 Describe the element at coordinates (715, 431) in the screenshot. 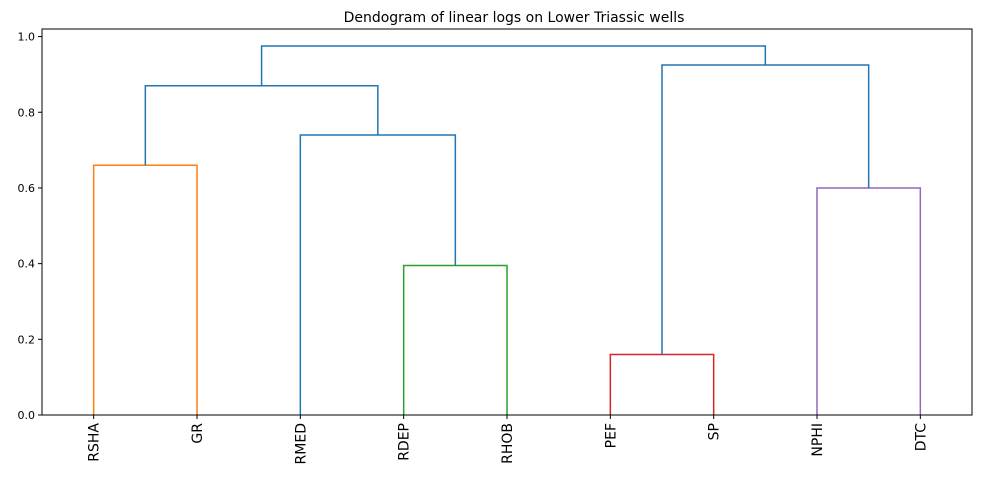

I see `leaf-label-sp: SP` at that location.